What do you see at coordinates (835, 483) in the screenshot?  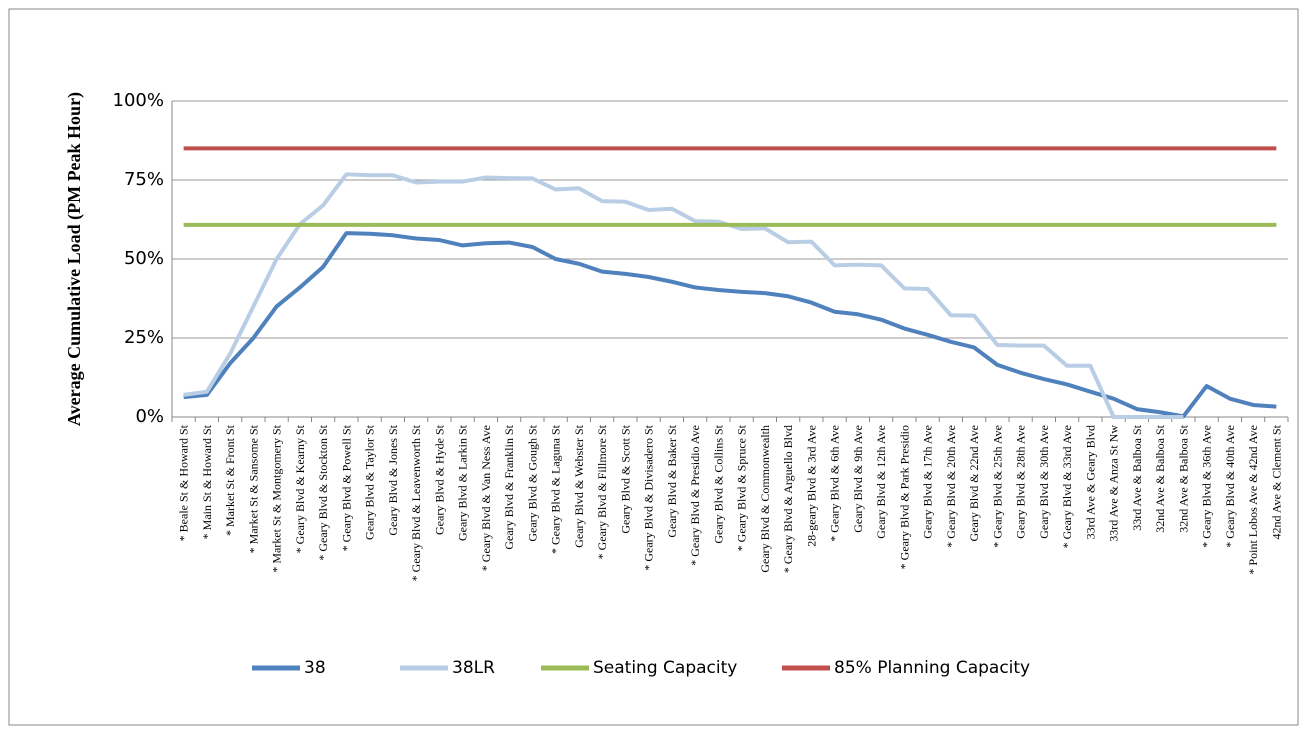 I see `x-tick-label: * Geary Blvd & 6th Ave` at bounding box center [835, 483].